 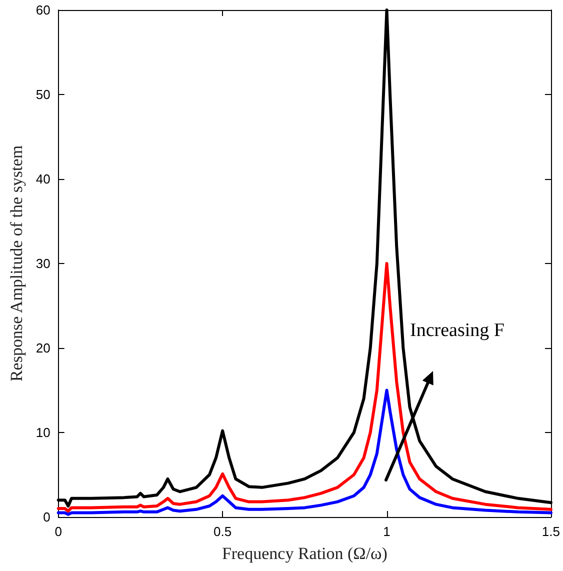 What do you see at coordinates (43, 10) in the screenshot?
I see `y-tick-label: 60` at bounding box center [43, 10].